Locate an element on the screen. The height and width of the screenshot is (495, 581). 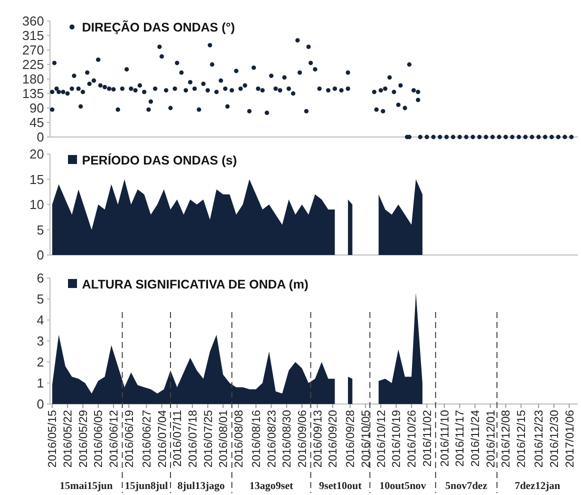
text: 5nov7dez is located at coordinates (466, 486).